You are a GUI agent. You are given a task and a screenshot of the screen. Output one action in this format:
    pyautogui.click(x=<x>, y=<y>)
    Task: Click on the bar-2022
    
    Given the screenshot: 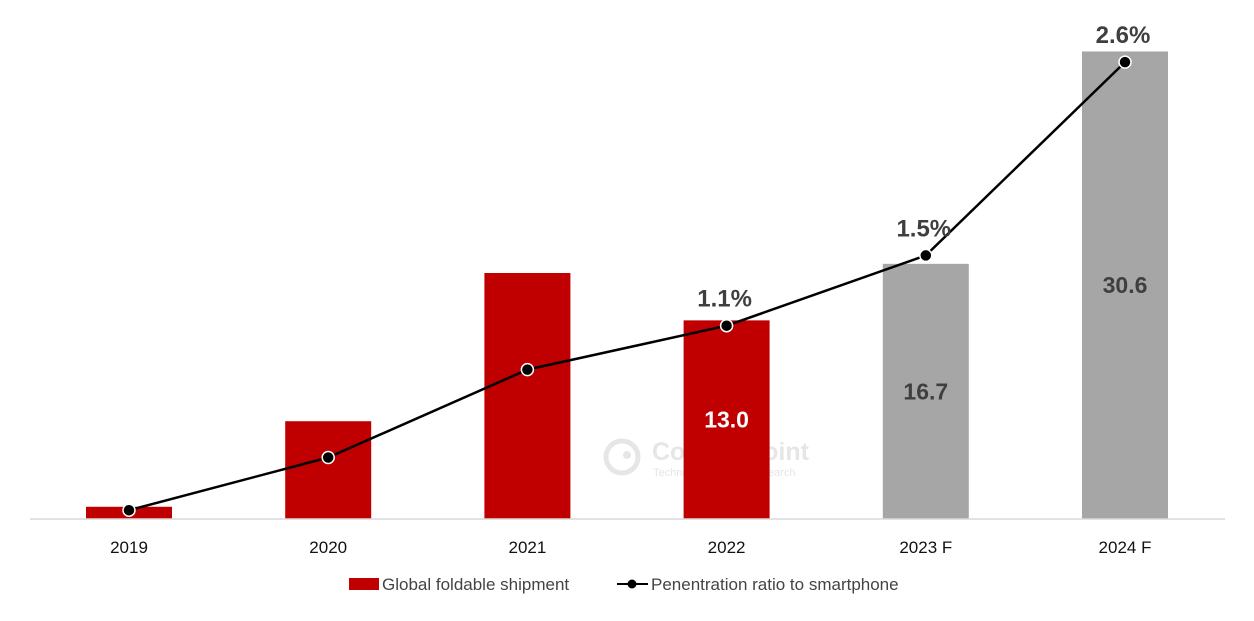 What is the action you would take?
    pyautogui.click(x=726, y=419)
    